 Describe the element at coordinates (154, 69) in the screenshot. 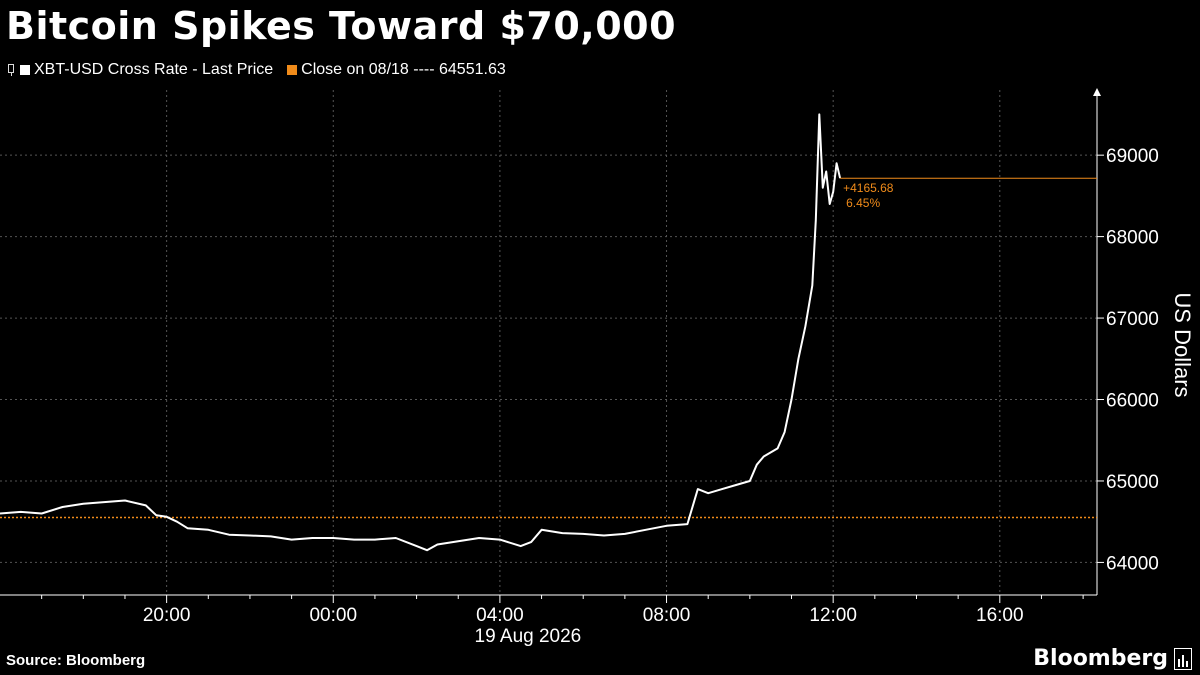

I see `legend-label-last-price: XBT-USD Cross Rate - Last Price` at that location.